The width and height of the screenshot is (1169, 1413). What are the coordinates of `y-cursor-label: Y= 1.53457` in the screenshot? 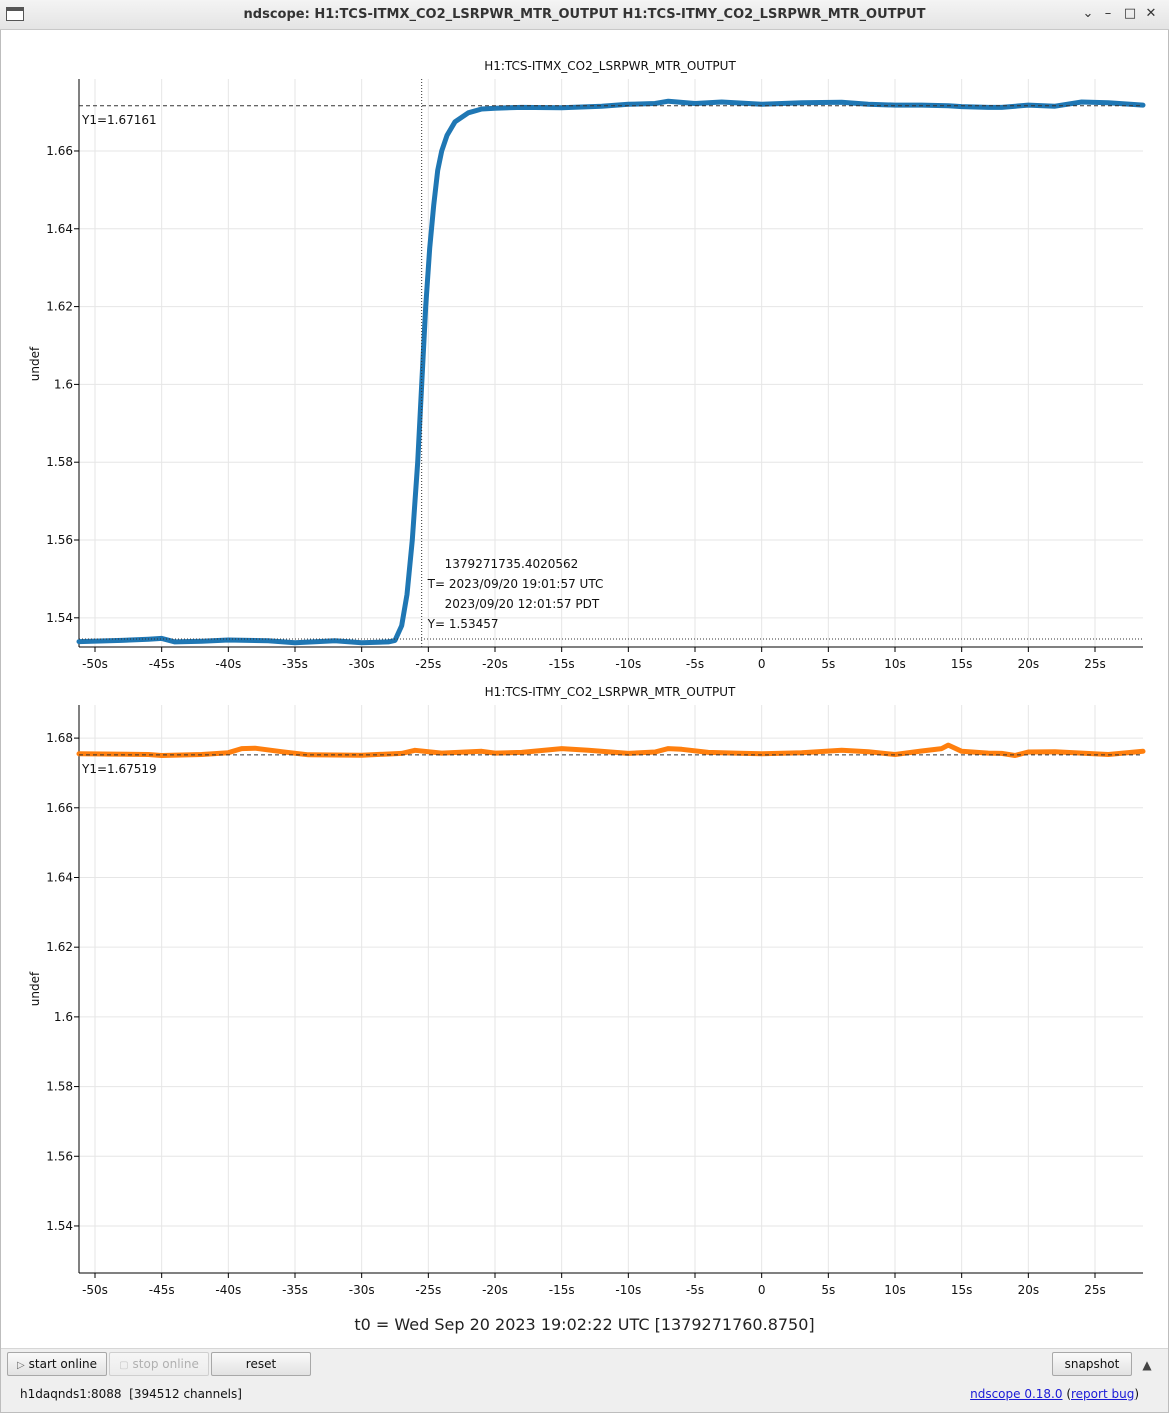 It's located at (463, 624).